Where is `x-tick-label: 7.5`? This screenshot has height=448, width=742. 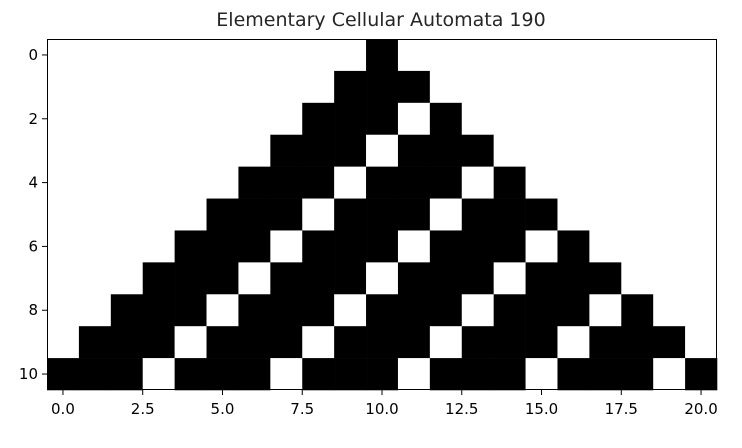
x-tick-label: 7.5 is located at coordinates (302, 409).